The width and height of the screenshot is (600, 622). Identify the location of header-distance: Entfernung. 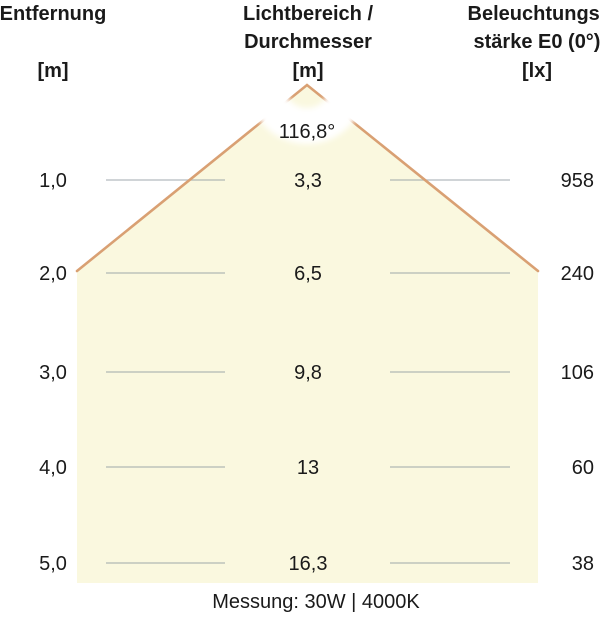
(53, 14).